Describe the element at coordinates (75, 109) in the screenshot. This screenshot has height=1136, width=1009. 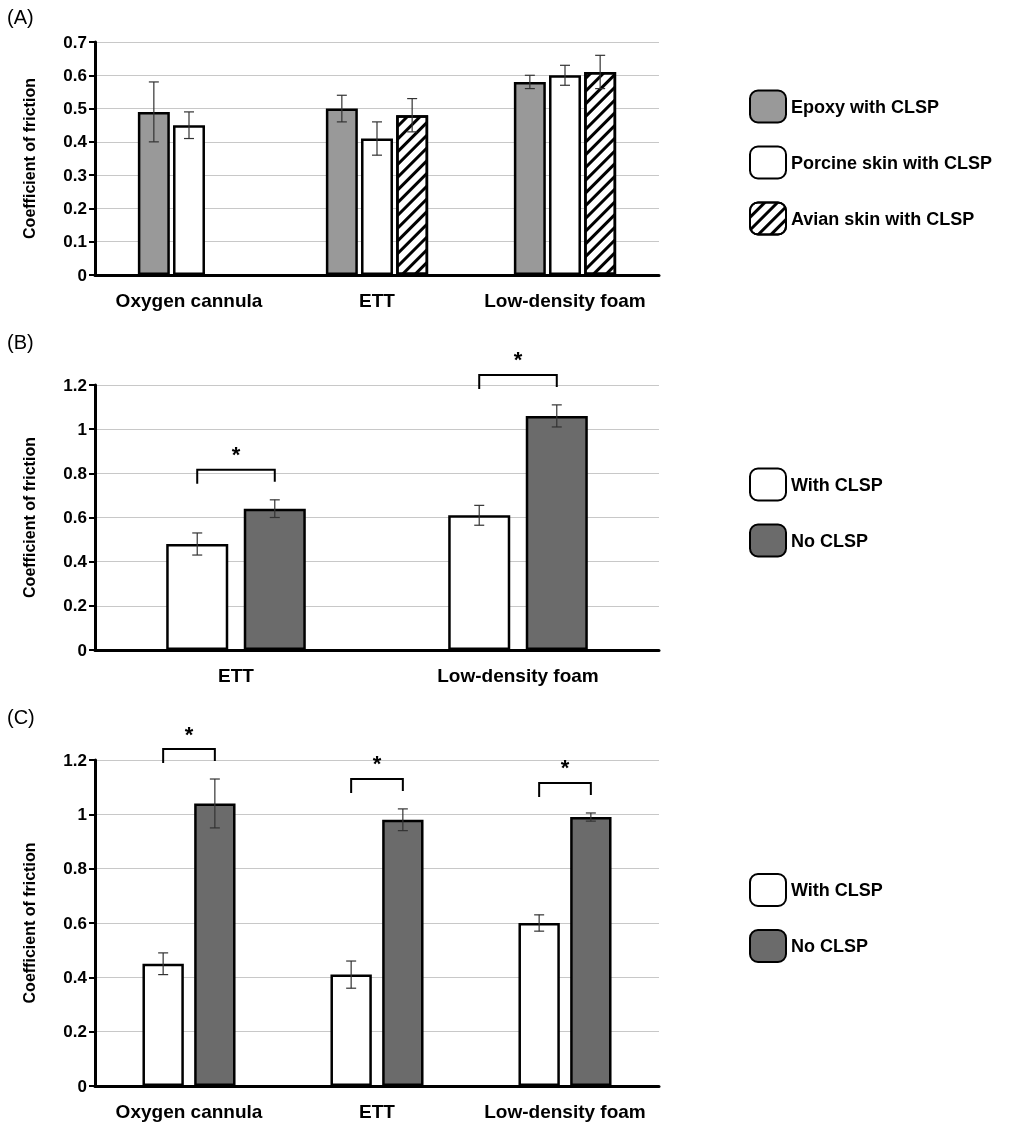
I see `y-tick-label: 0.5` at that location.